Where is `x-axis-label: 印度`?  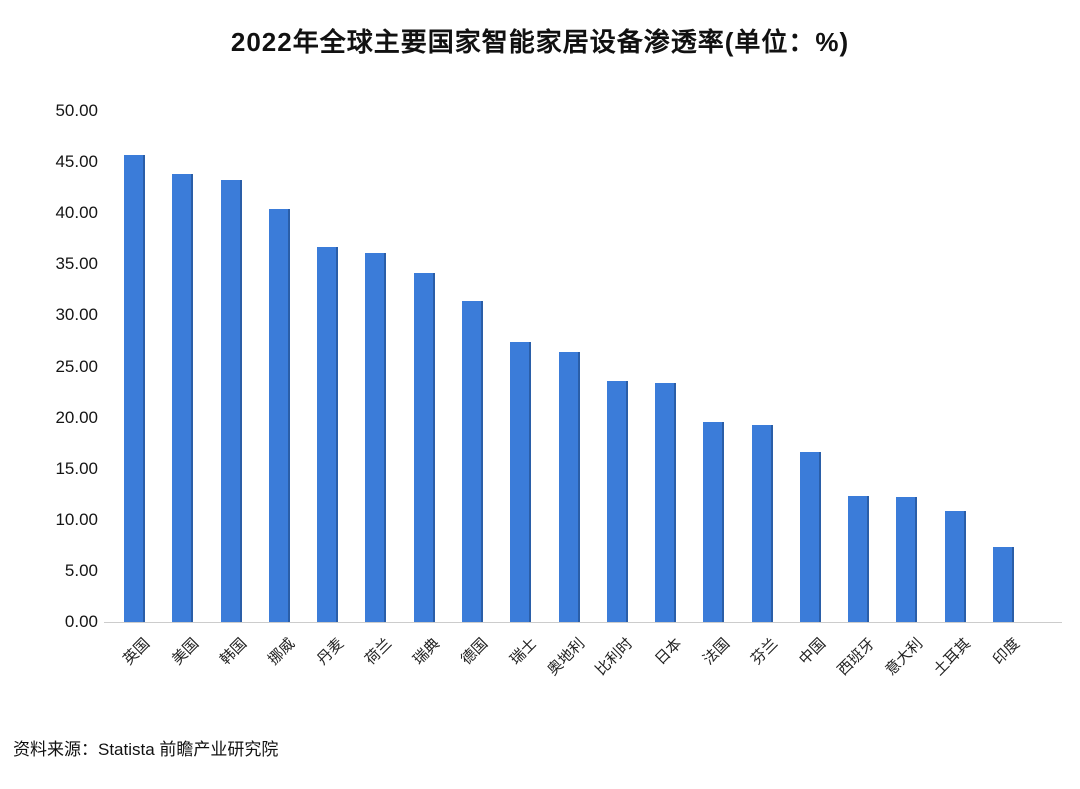
x-axis-label: 印度 is located at coordinates (1006, 652).